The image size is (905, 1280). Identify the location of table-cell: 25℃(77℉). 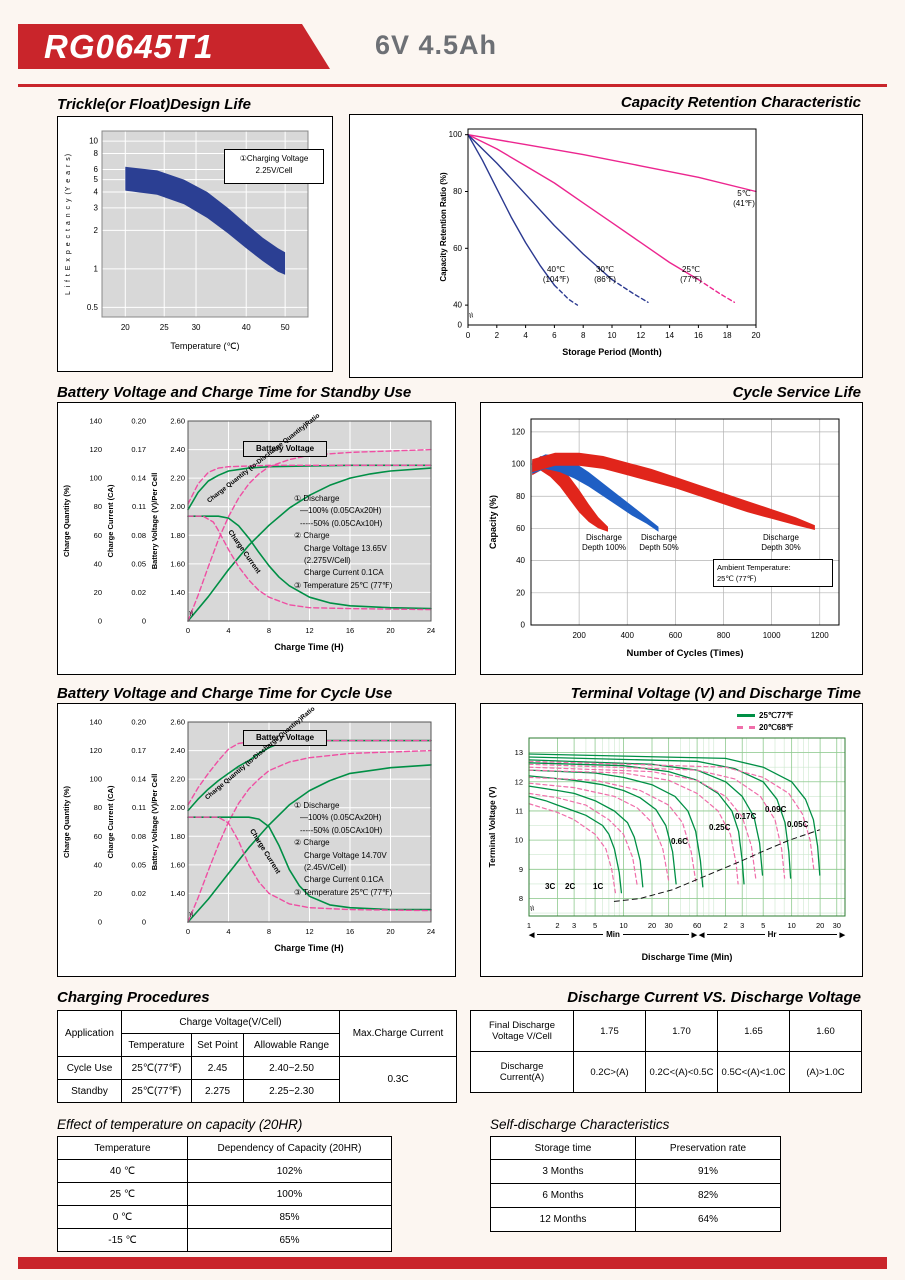
(156, 1068).